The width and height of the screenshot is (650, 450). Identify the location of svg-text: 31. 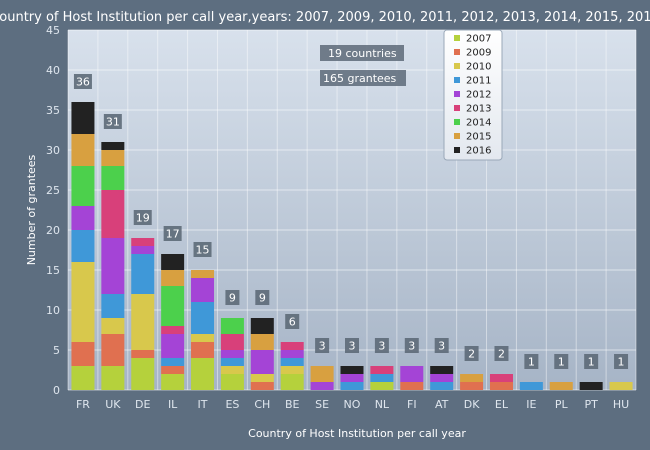
(113, 122).